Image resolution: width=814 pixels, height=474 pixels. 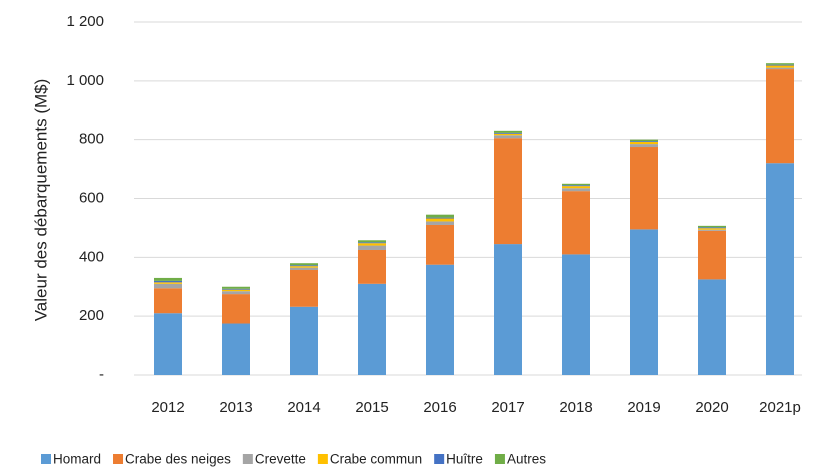 What do you see at coordinates (643, 407) in the screenshot?
I see `x-tick-label: 2019` at bounding box center [643, 407].